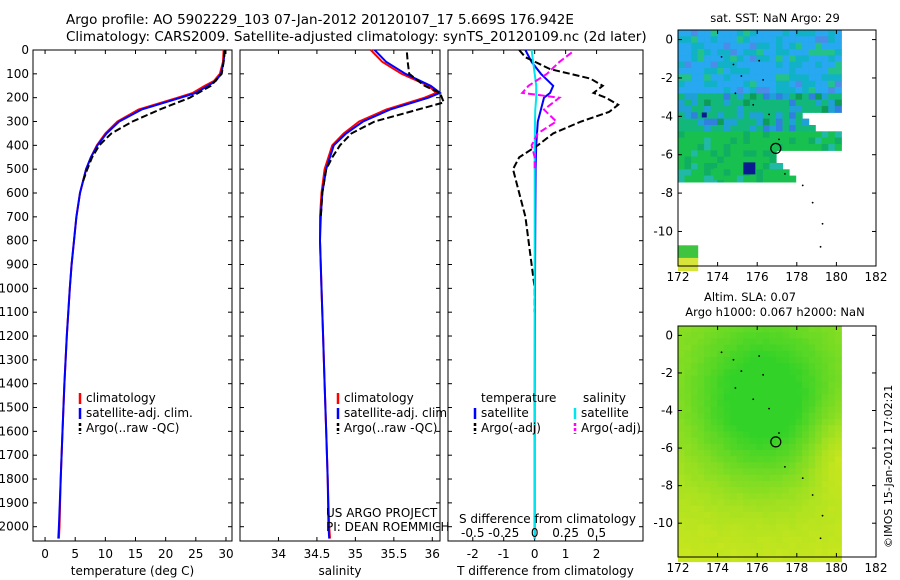  What do you see at coordinates (139, 413) in the screenshot?
I see `legend-satellite-label: satellite-adj. clim.` at bounding box center [139, 413].